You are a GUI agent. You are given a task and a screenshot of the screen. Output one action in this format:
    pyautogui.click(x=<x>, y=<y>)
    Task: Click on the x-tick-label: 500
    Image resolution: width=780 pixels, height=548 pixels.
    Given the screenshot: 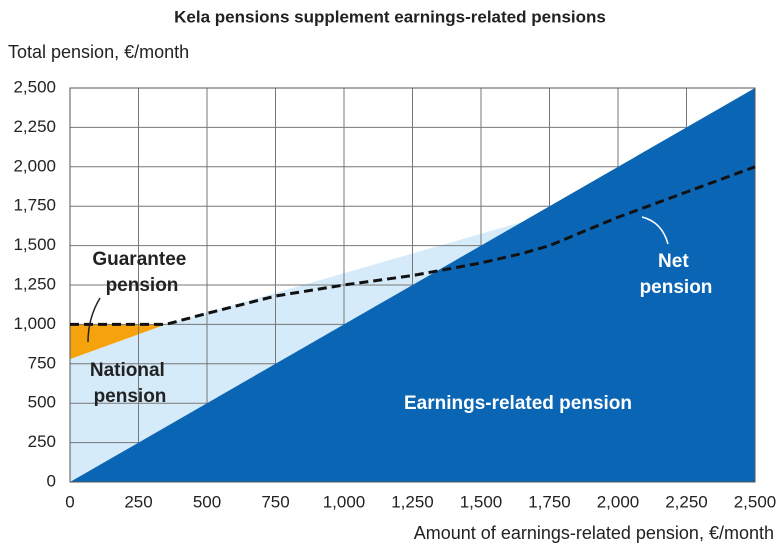 What is the action you would take?
    pyautogui.click(x=207, y=501)
    